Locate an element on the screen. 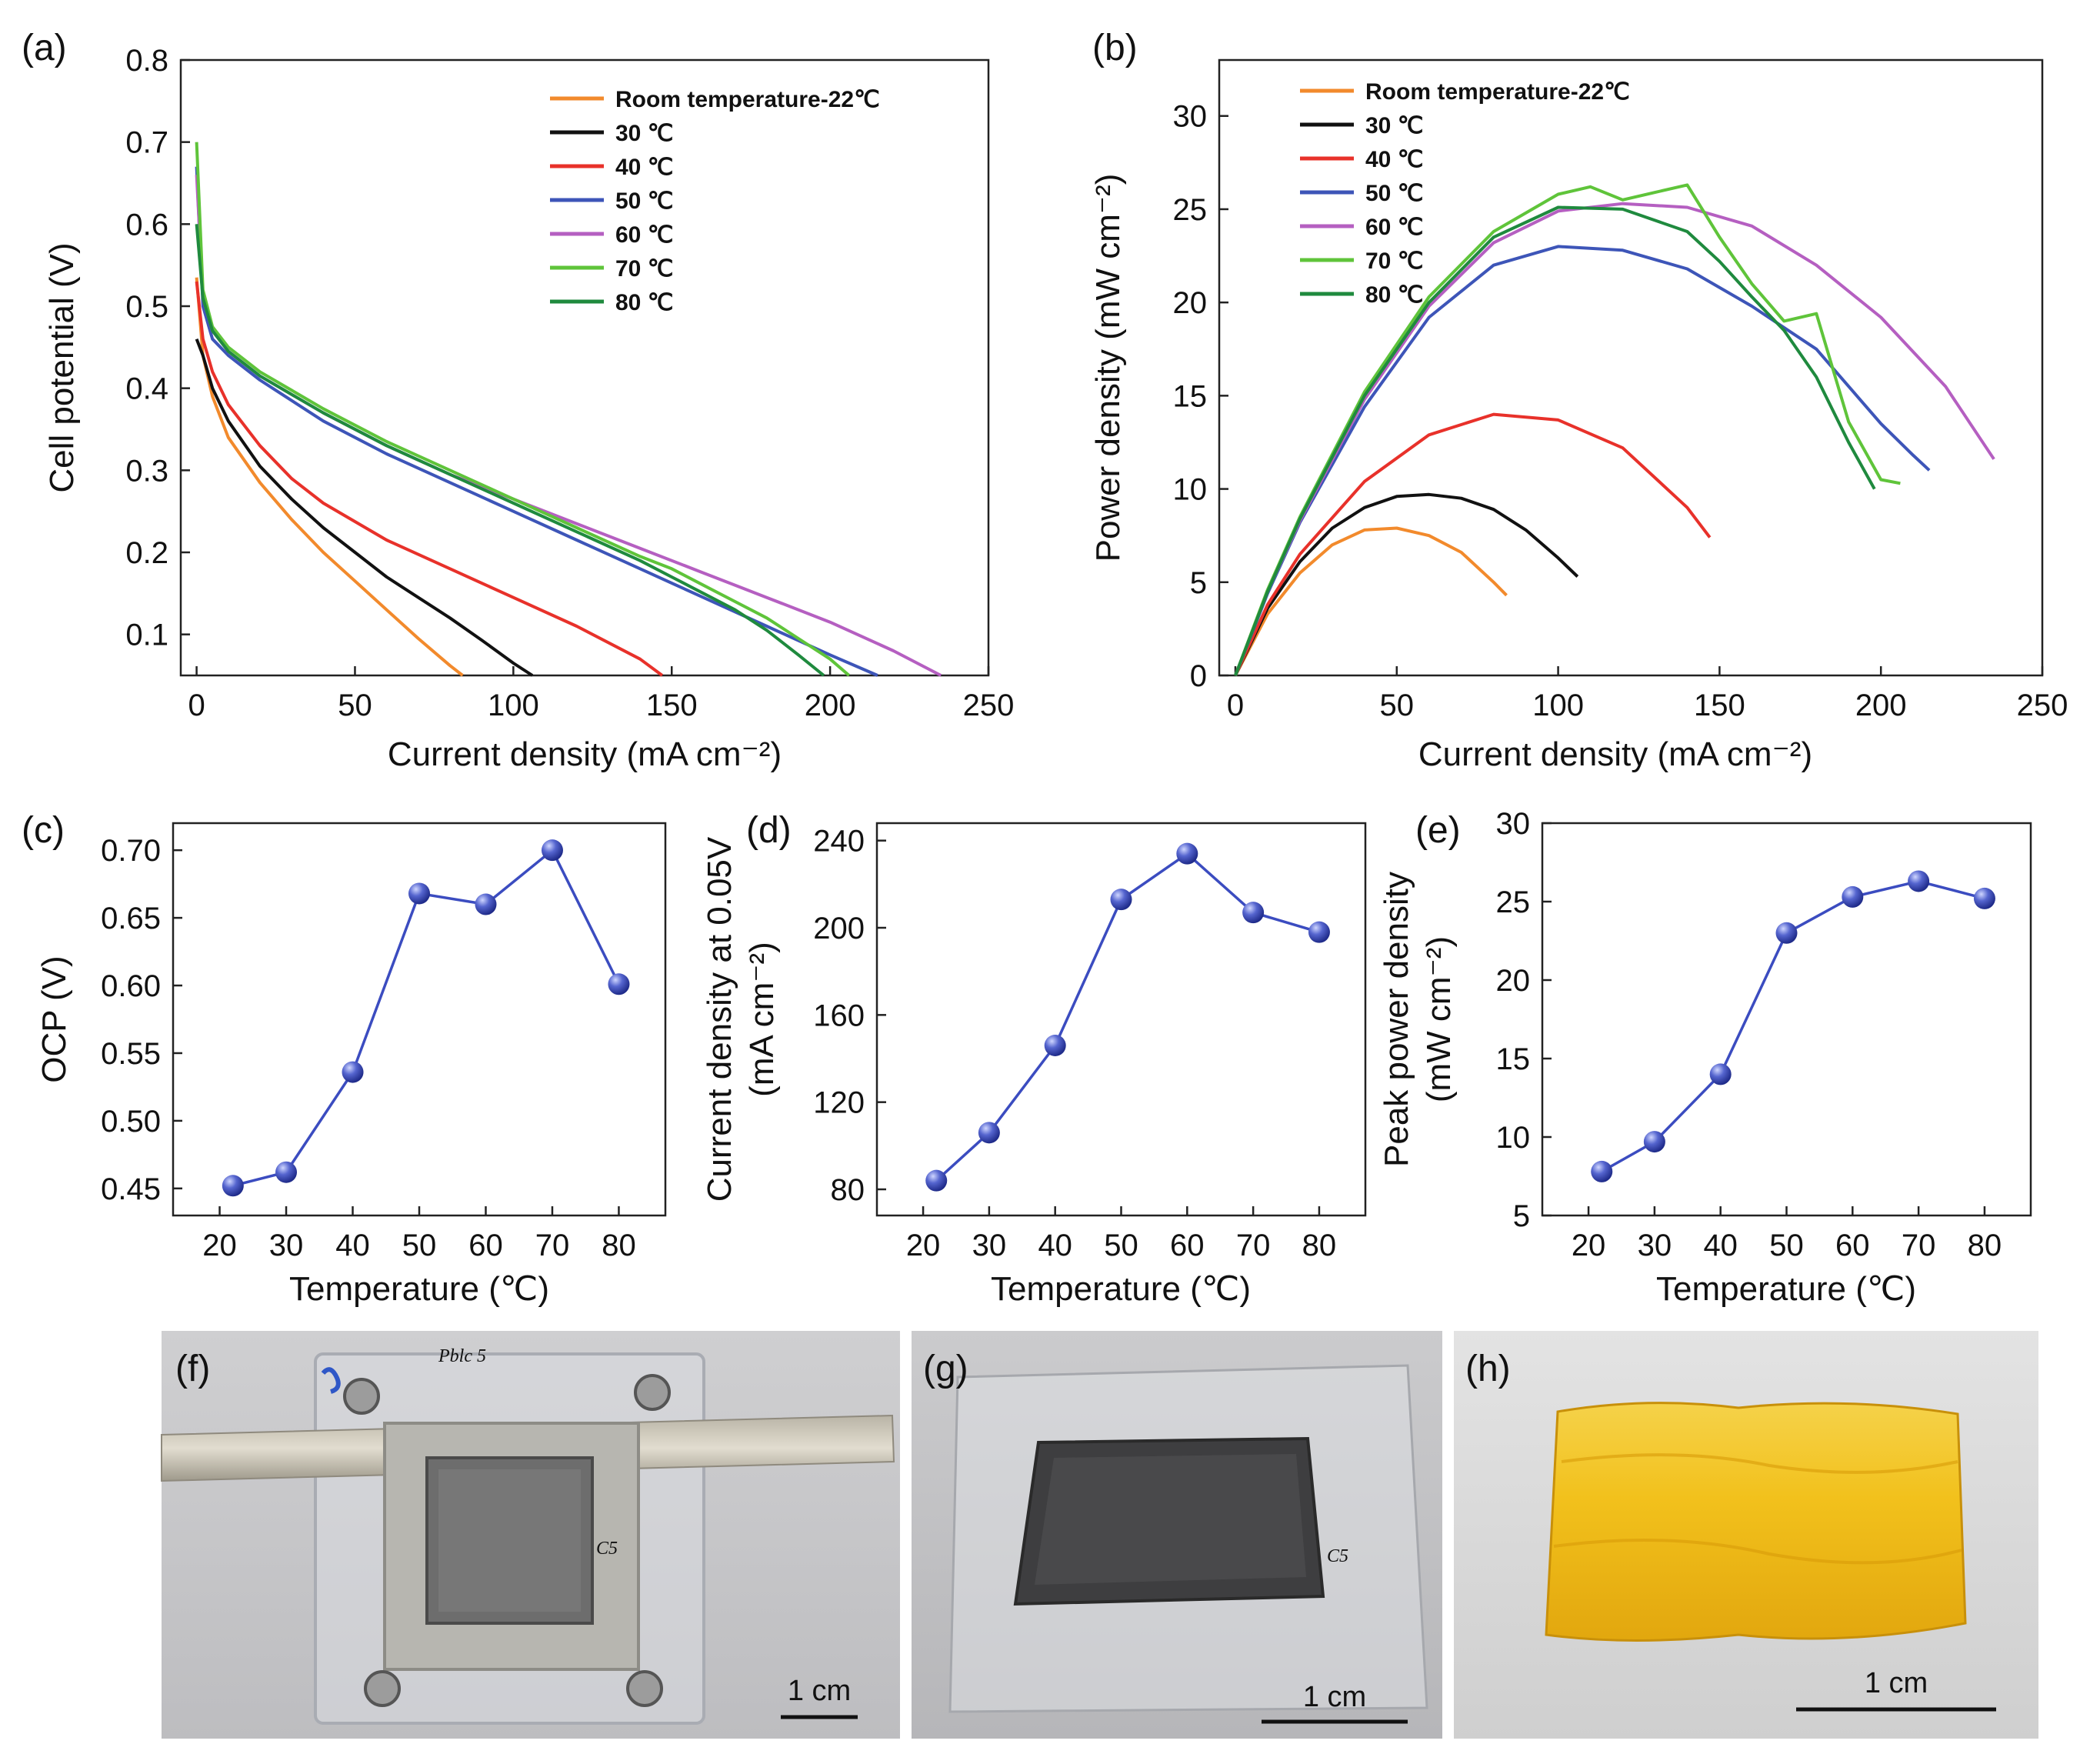  y-ticks-d: 80 120 160 200 240 is located at coordinates (850, 1016).